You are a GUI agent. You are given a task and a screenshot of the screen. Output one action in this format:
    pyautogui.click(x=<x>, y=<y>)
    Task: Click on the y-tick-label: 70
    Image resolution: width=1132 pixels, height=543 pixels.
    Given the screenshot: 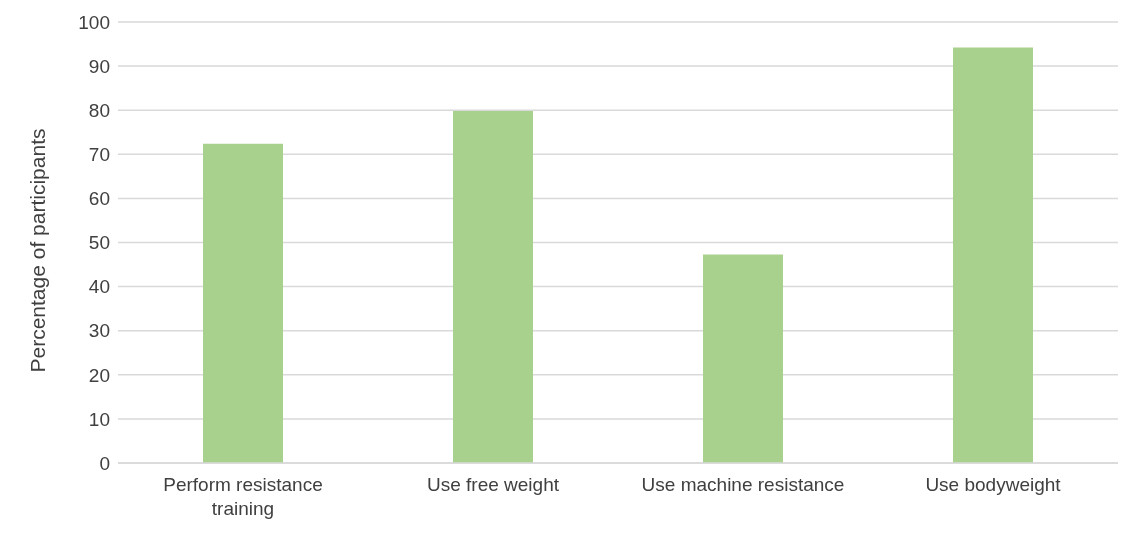 What is the action you would take?
    pyautogui.click(x=99, y=155)
    